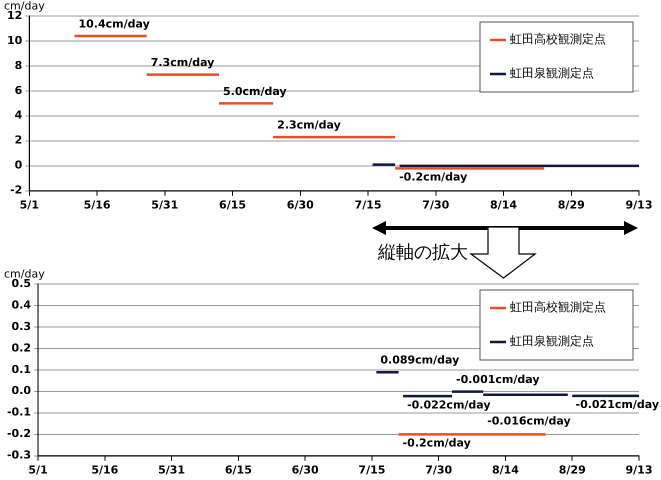  What do you see at coordinates (449, 405) in the screenshot?
I see `data-label: -0.022cm/day` at bounding box center [449, 405].